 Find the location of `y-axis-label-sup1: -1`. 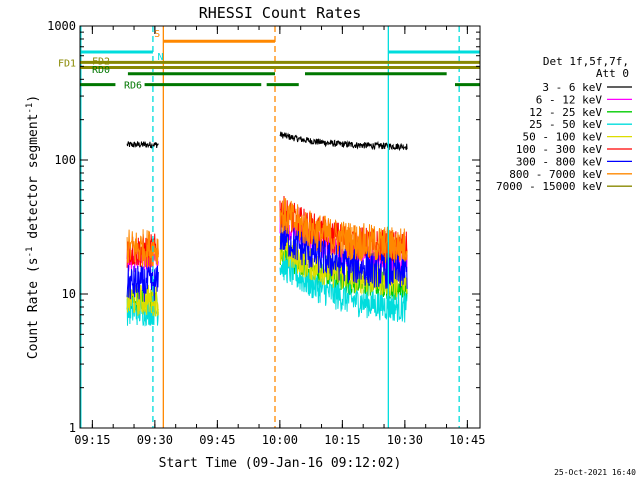

y-axis-label-sup1: -1 is located at coordinates (30, 252).